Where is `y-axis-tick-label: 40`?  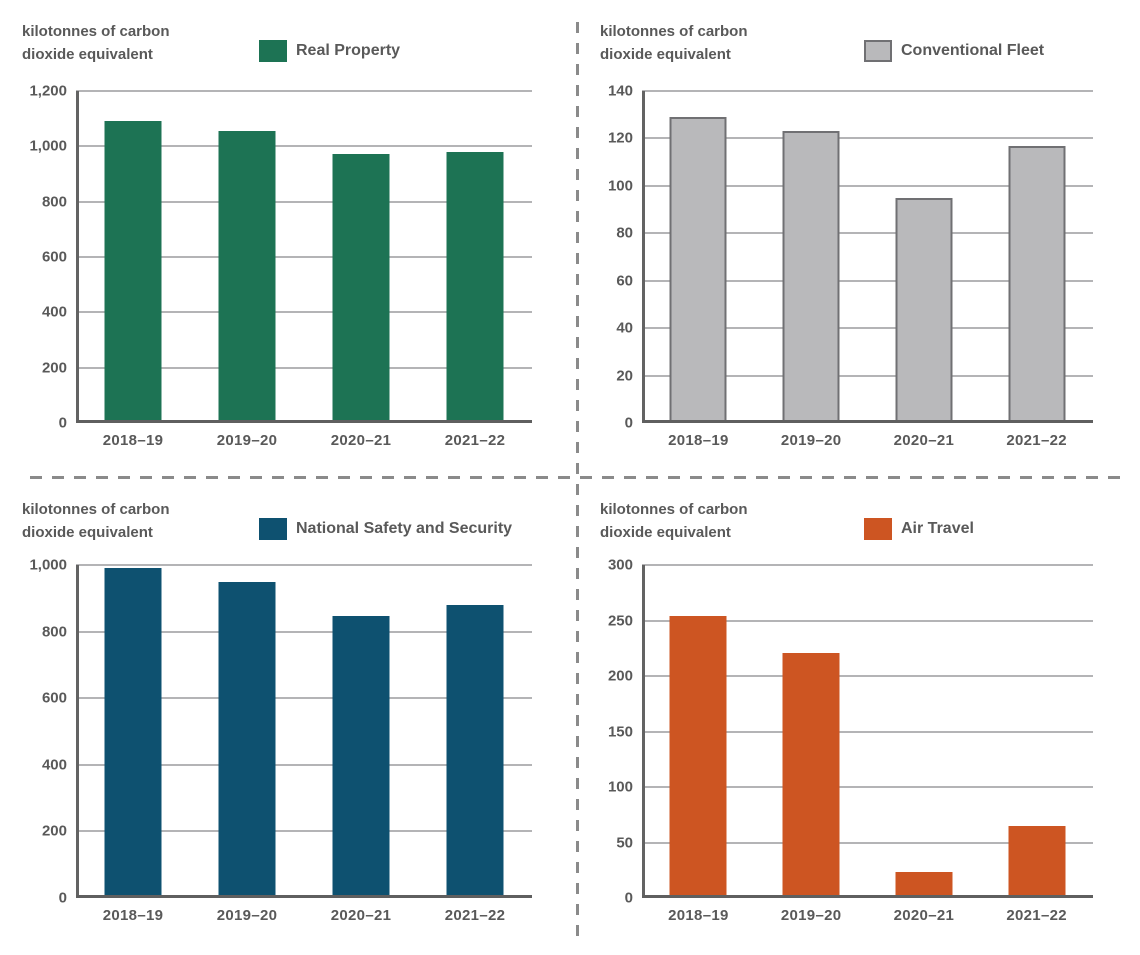 y-axis-tick-label: 40 is located at coordinates (624, 328).